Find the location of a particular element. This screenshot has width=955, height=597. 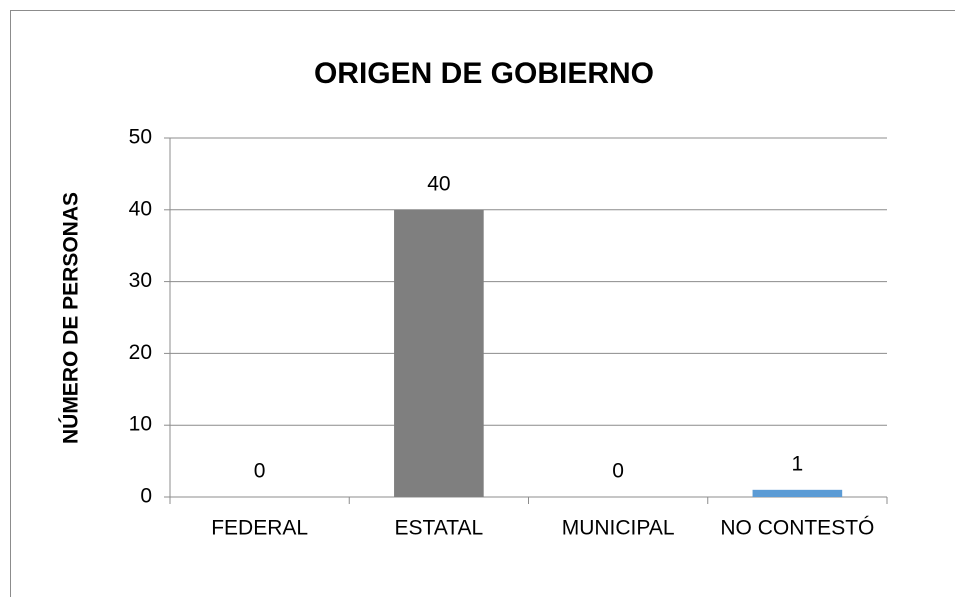

y-axis-label: NÚMERO DE PERSONAS is located at coordinates (71, 318).